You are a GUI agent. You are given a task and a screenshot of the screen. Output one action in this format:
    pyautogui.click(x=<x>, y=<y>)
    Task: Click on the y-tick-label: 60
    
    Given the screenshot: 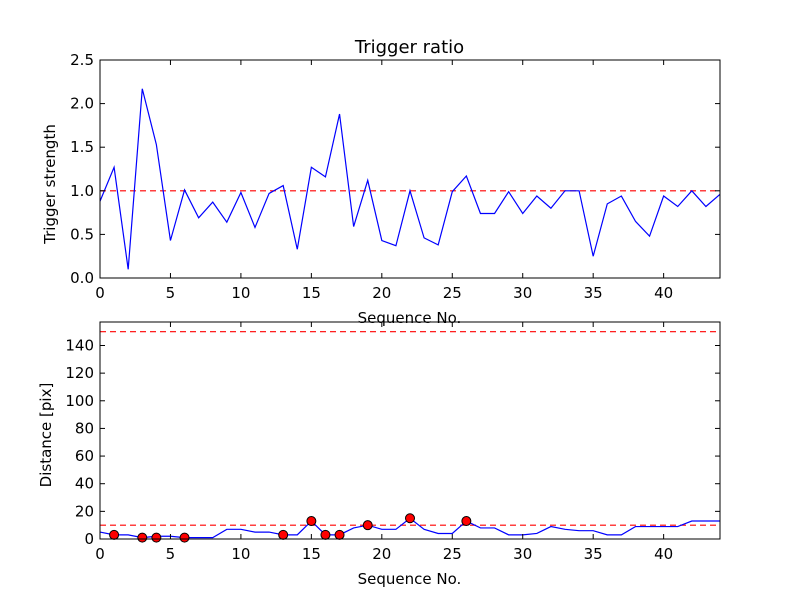 What is the action you would take?
    pyautogui.click(x=84, y=456)
    